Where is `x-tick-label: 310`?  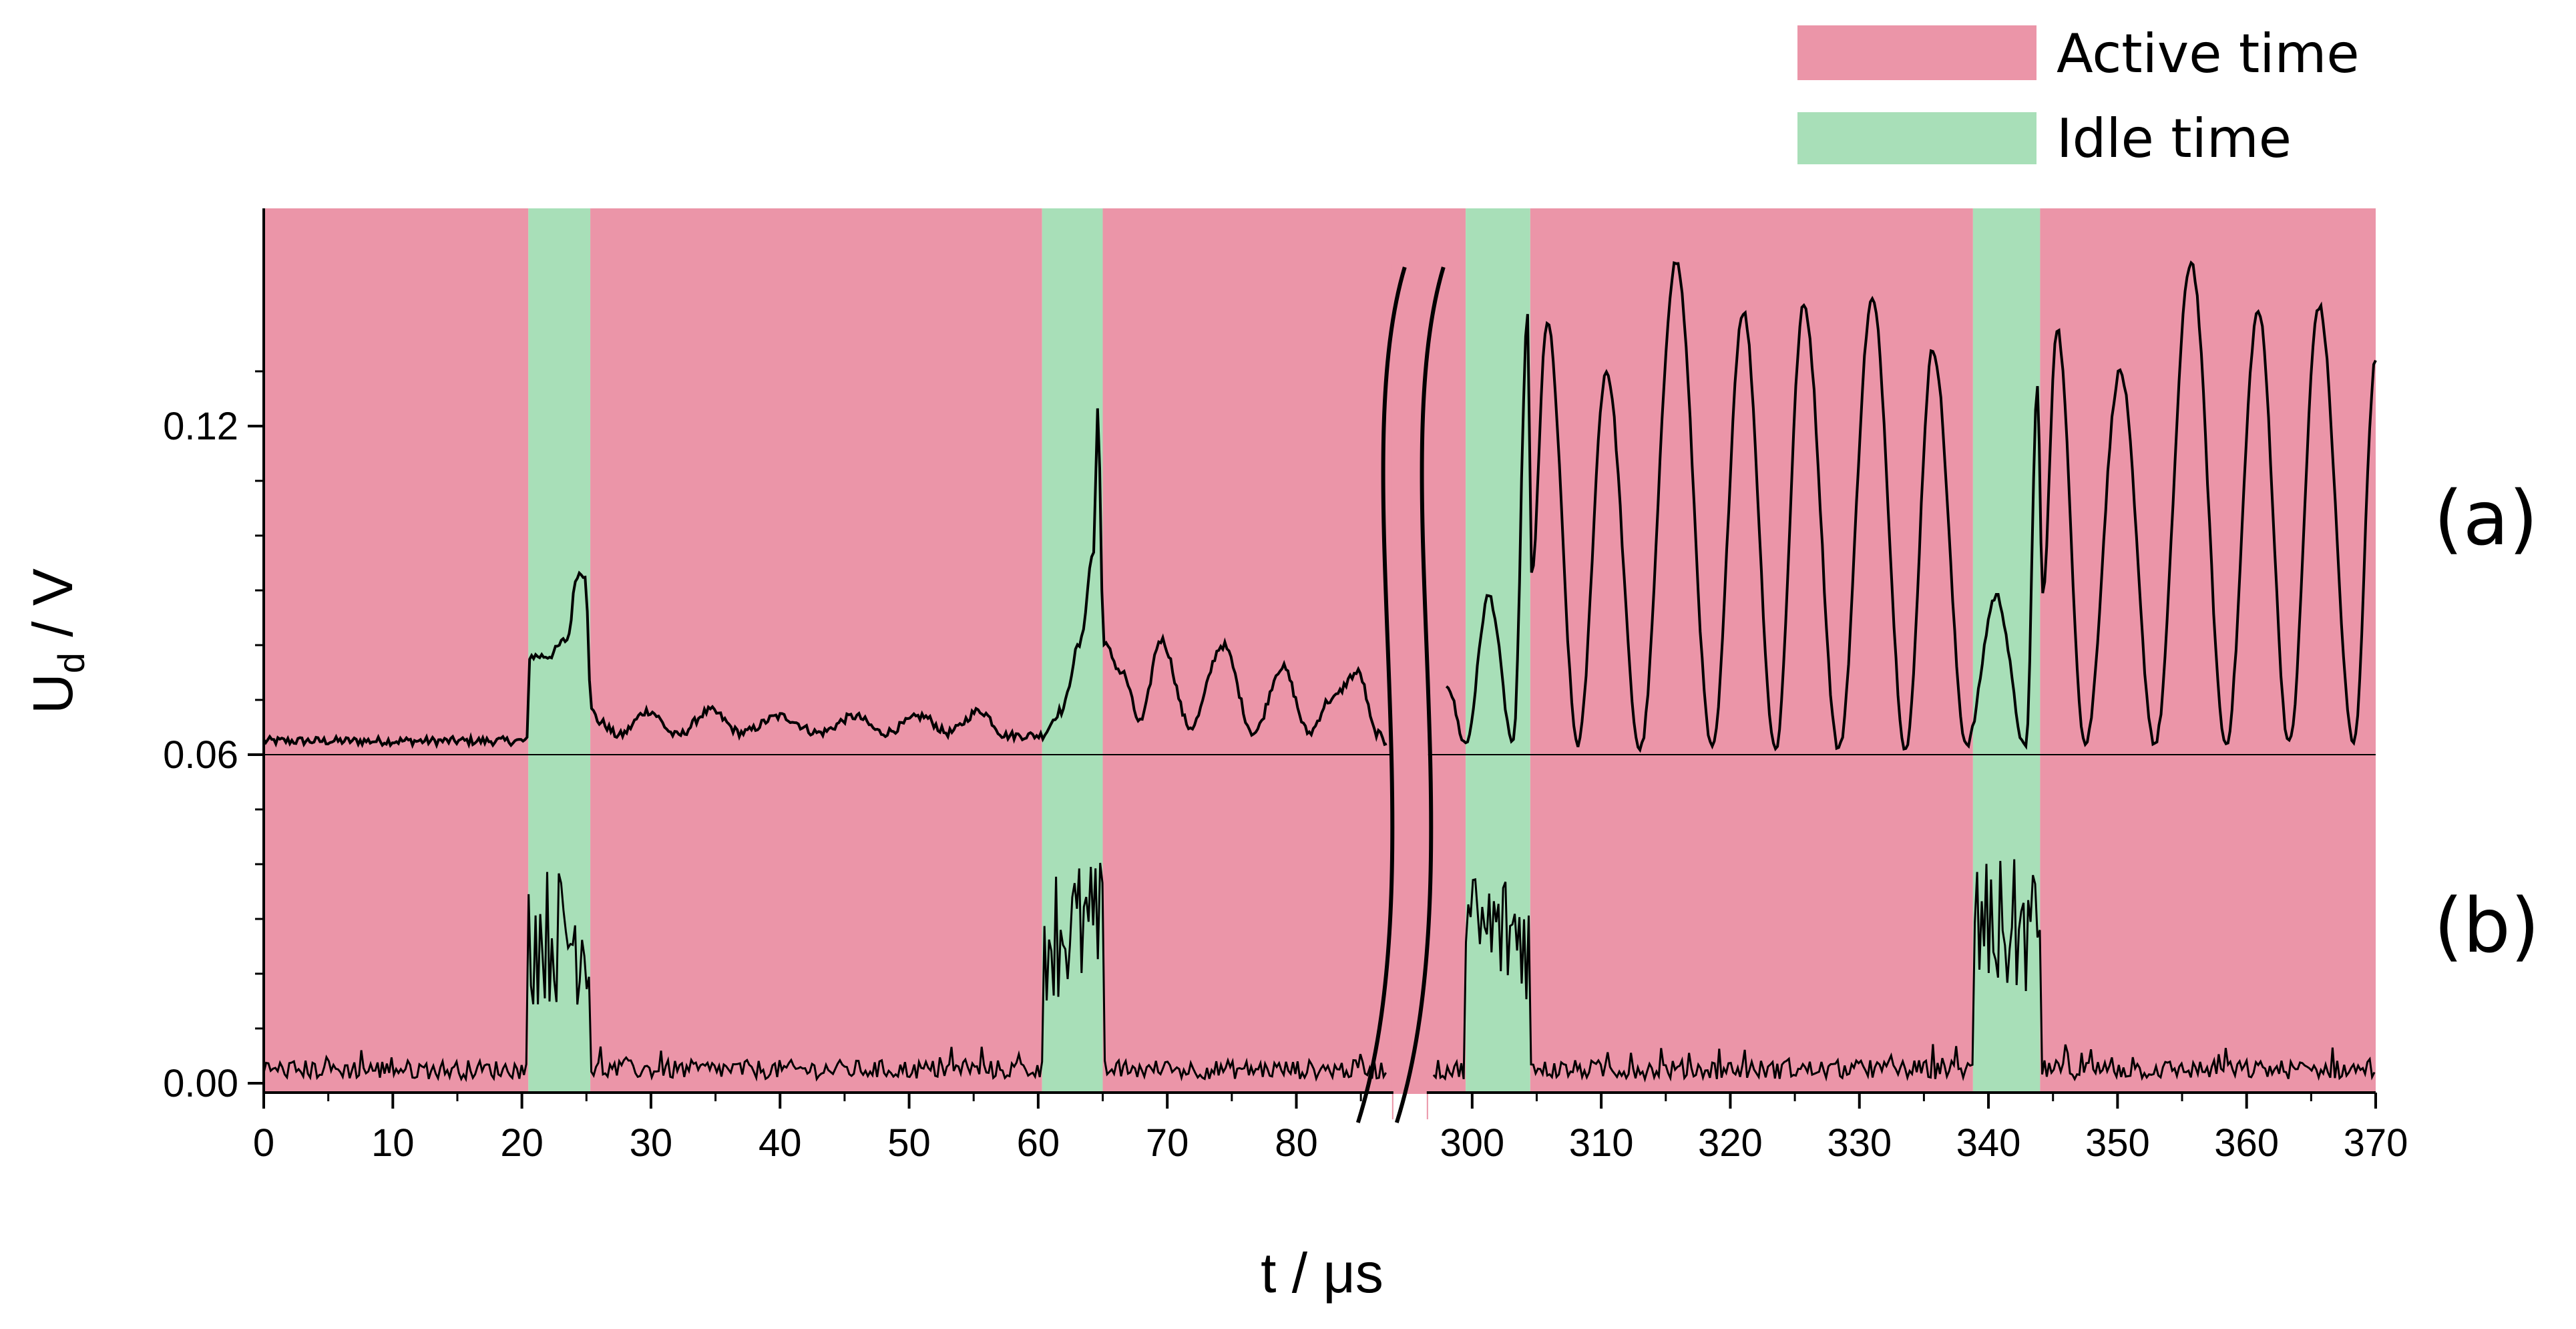 x-tick-label: 310 is located at coordinates (1601, 1143).